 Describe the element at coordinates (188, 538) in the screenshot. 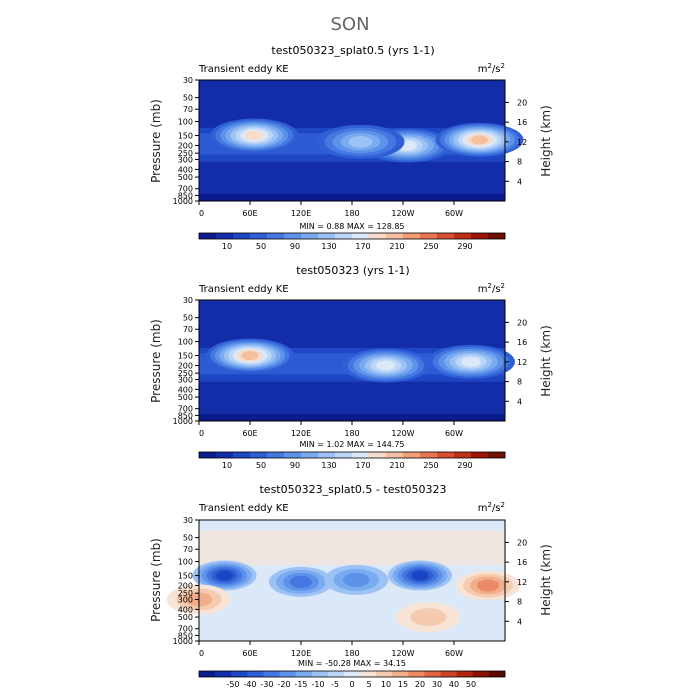

I see `y-tick-label: 50` at that location.